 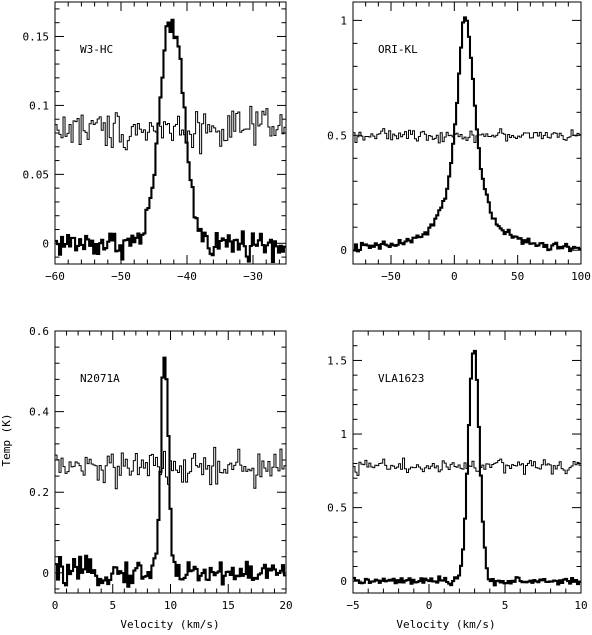 I want to click on y-tick-label: 0.05, so click(x=36, y=174).